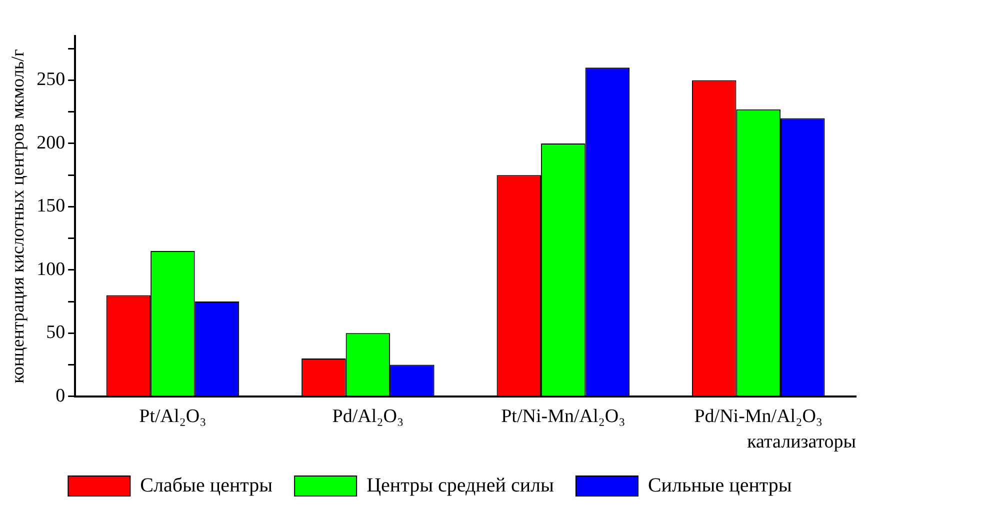  I want to click on legend-label: Слабые центры, so click(206, 485).